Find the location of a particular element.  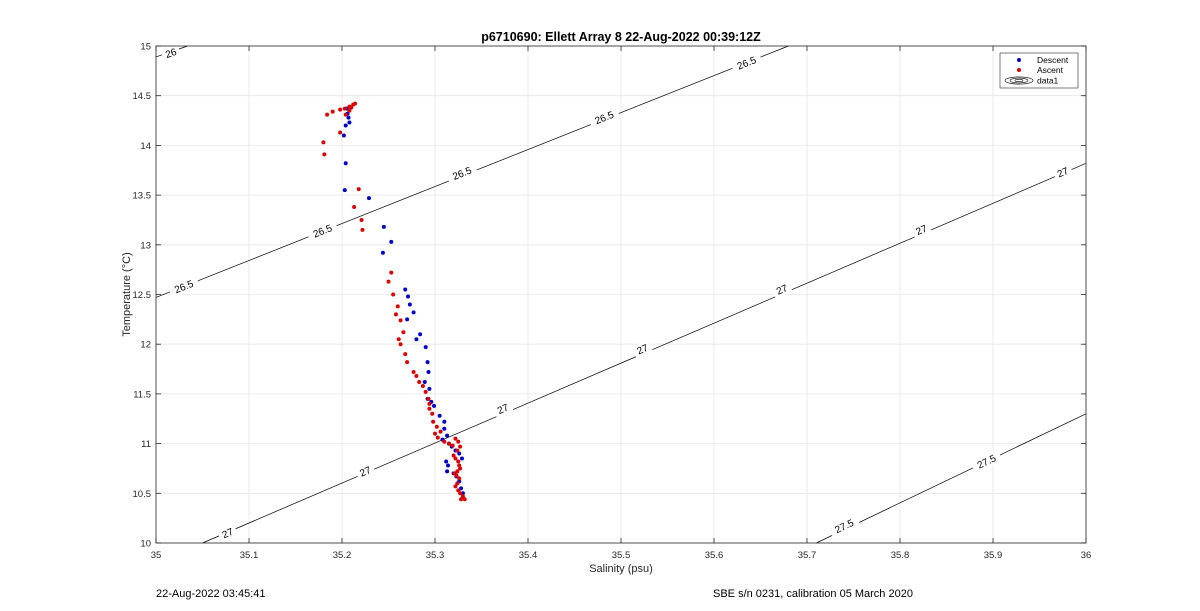

y-tick-label: 12 is located at coordinates (145, 345).